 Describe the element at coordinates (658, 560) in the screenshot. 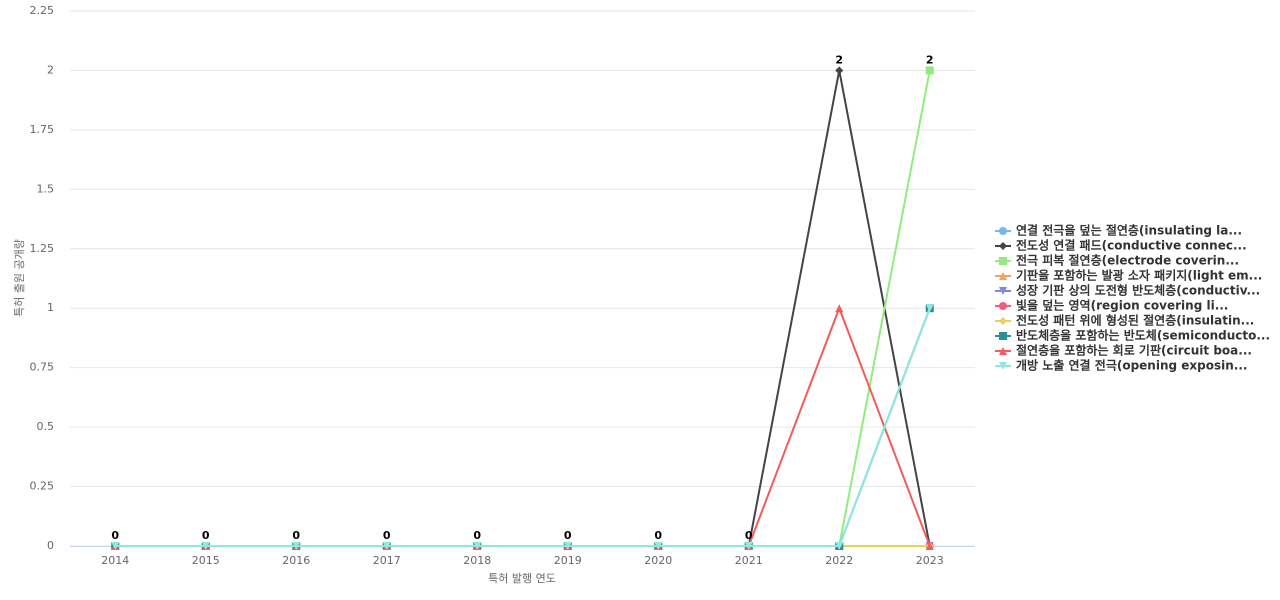

I see `x-tick-label: 2020` at that location.